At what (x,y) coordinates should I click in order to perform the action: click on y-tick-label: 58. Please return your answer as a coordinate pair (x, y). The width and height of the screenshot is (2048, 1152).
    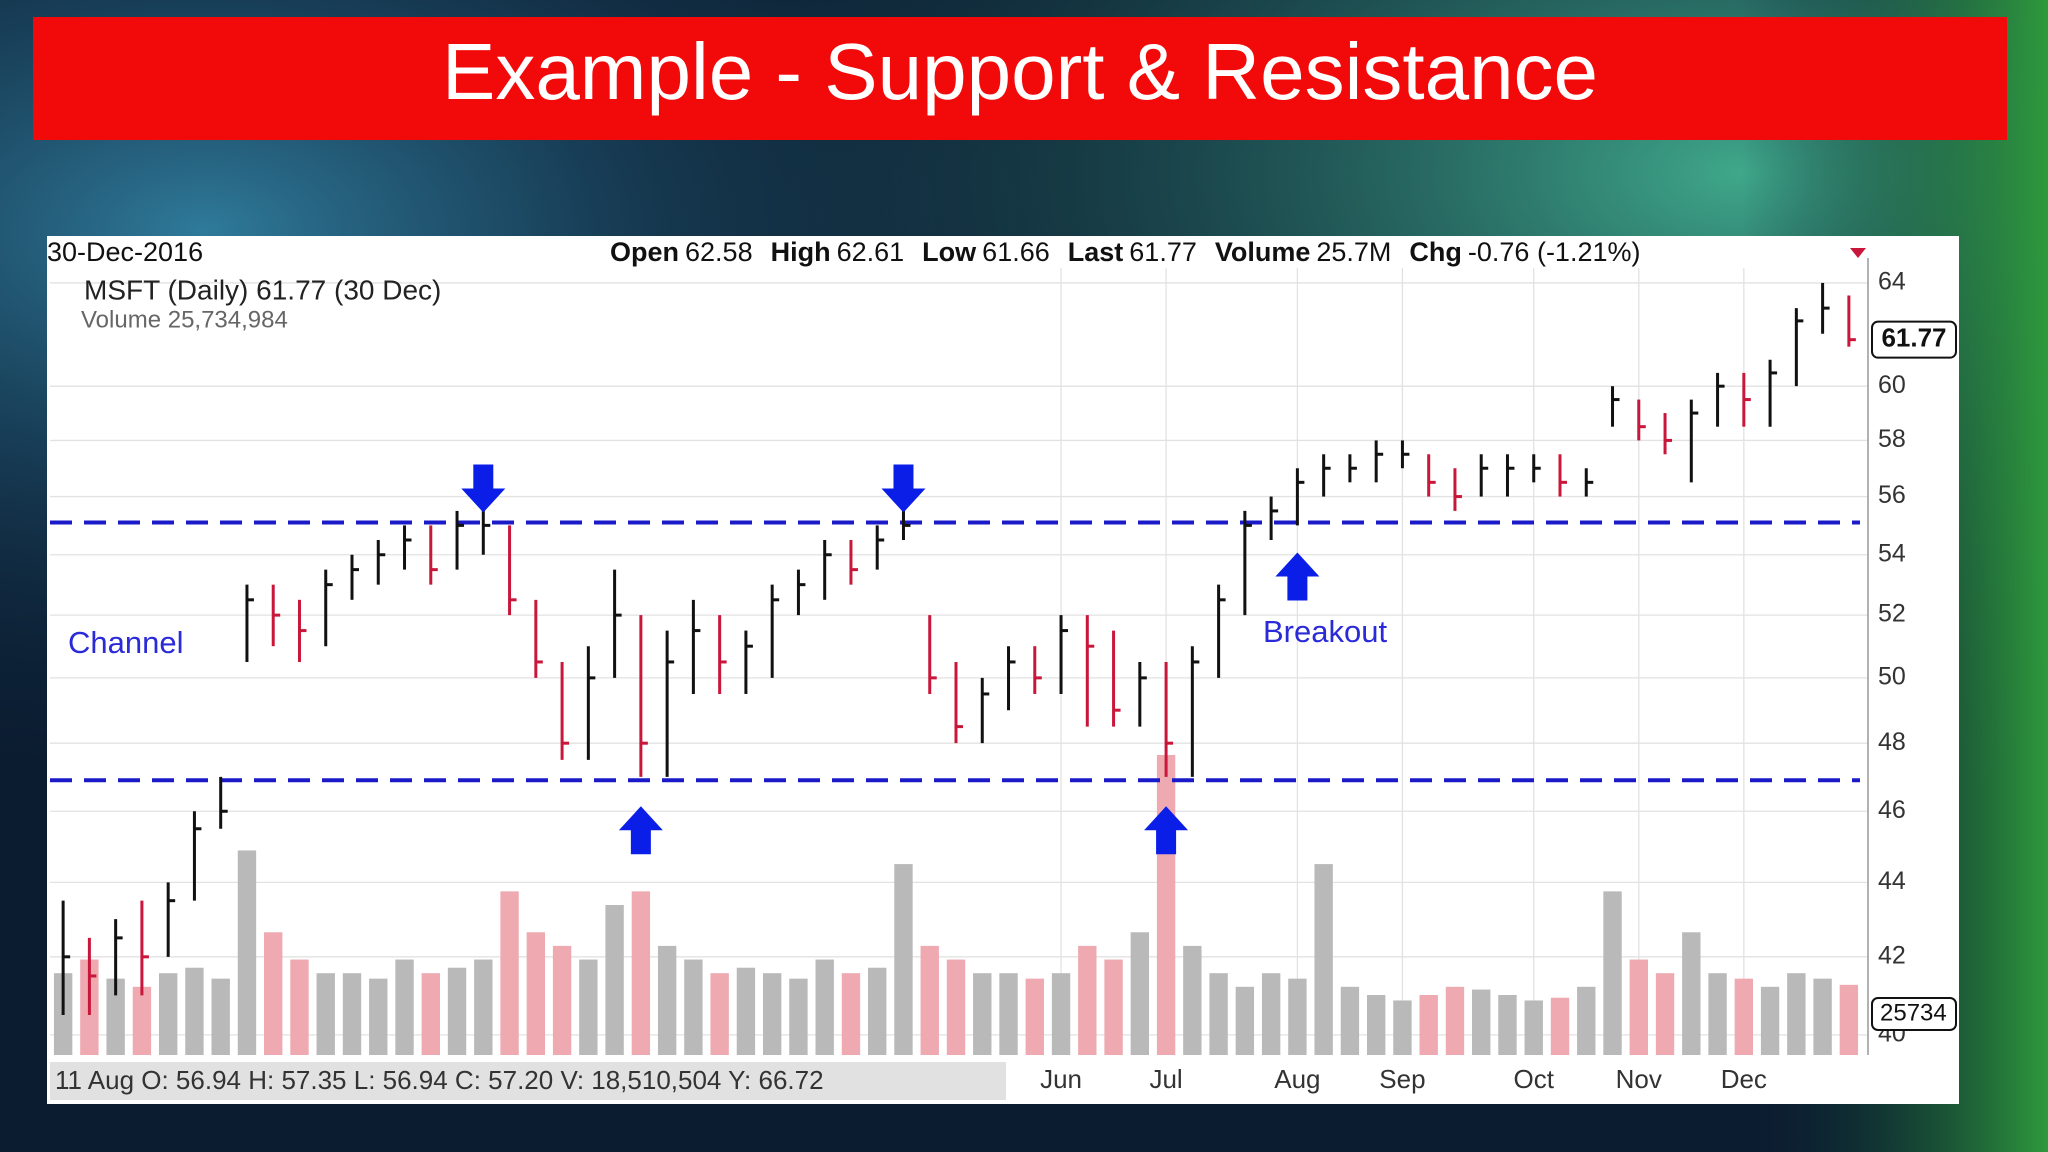
    Looking at the image, I should click on (1892, 439).